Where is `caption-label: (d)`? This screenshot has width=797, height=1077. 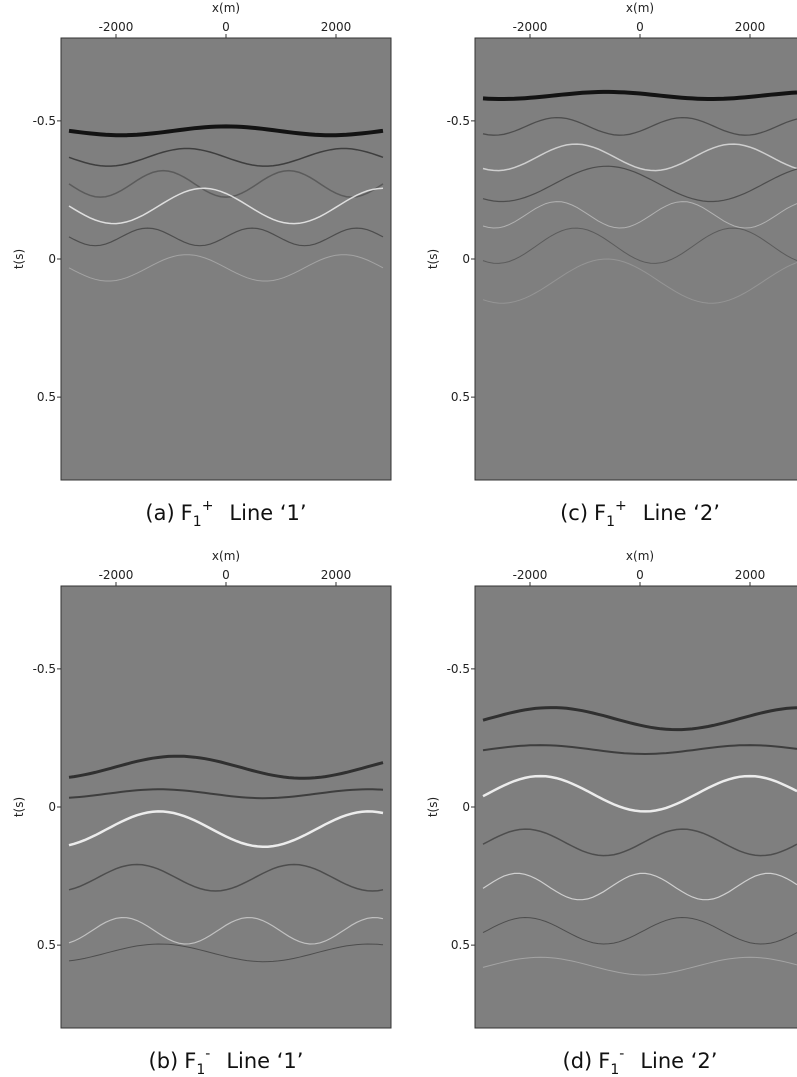 caption-label: (d) is located at coordinates (578, 1061).